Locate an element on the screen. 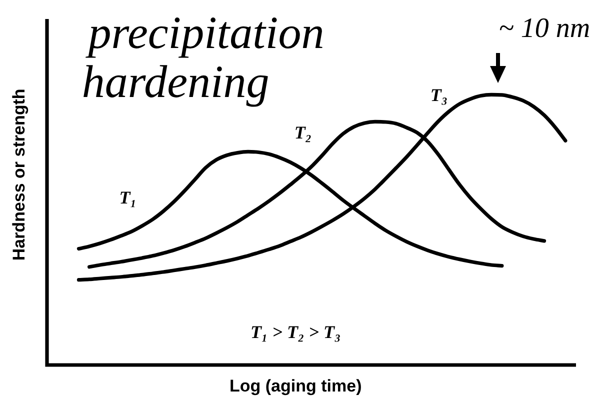 The height and width of the screenshot is (404, 612). series-label: T₂ is located at coordinates (303, 132).